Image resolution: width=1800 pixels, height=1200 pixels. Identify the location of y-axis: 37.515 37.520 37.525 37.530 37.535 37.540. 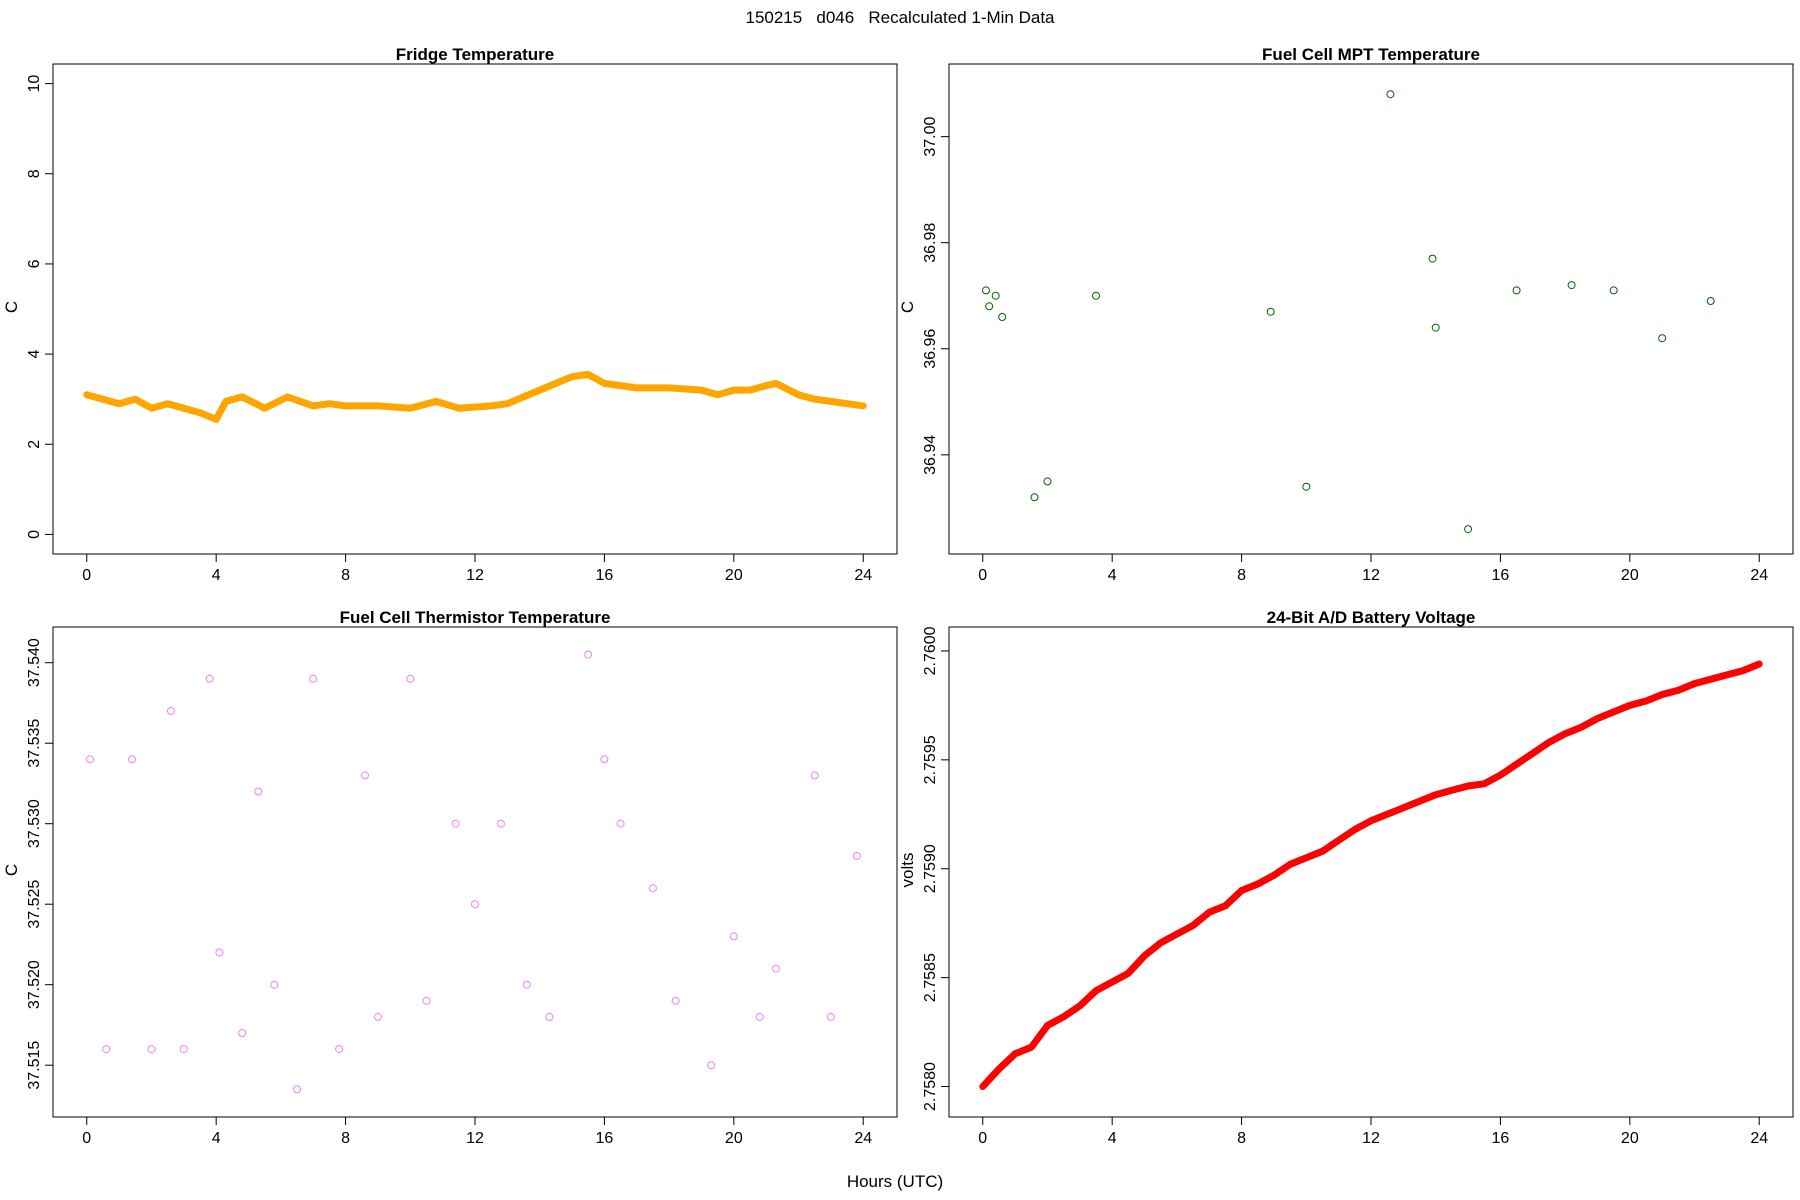
(39, 864).